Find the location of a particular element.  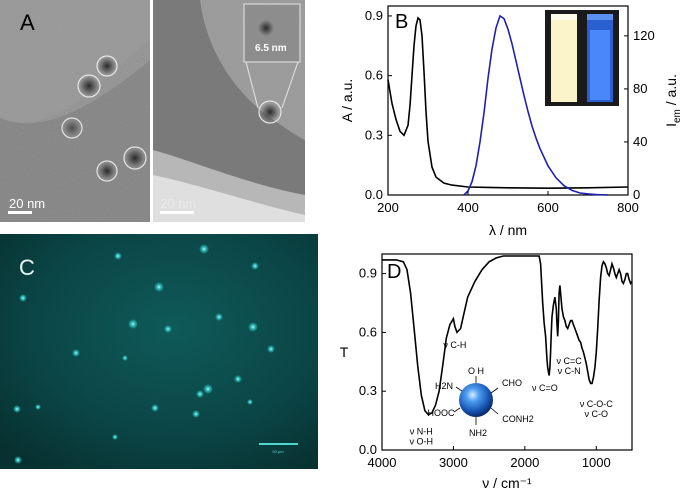

b-x-tick-label: 800 is located at coordinates (628, 207).